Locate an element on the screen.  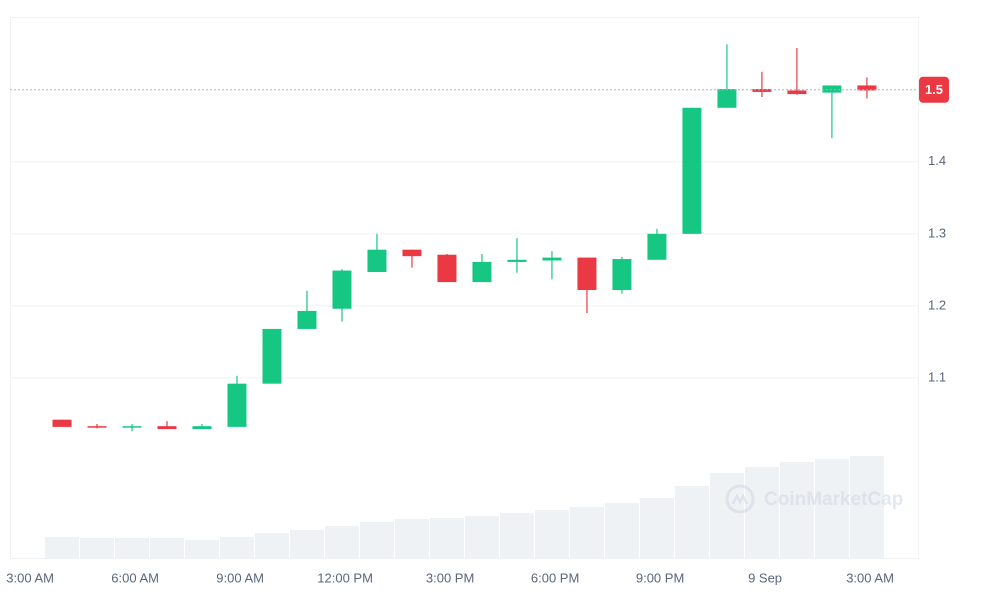
watermark-text: CoinMarketCap is located at coordinates (833, 499).